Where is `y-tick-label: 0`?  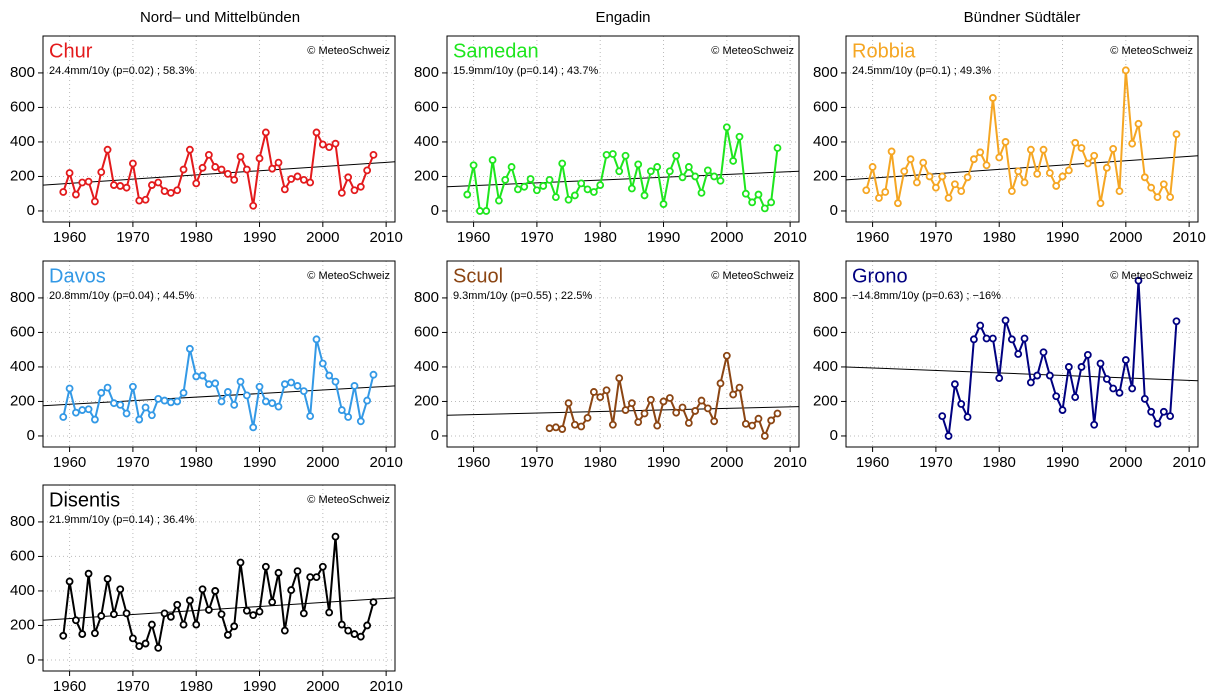
y-tick-label: 0 is located at coordinates (31, 659).